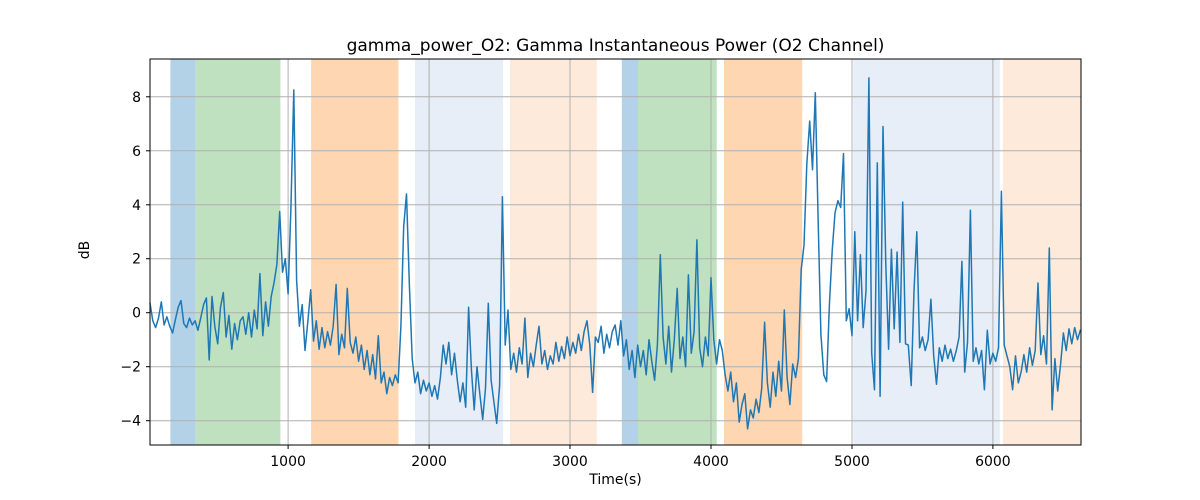 Image resolution: width=1200 pixels, height=500 pixels. I want to click on y-tick-label: 6, so click(136, 152).